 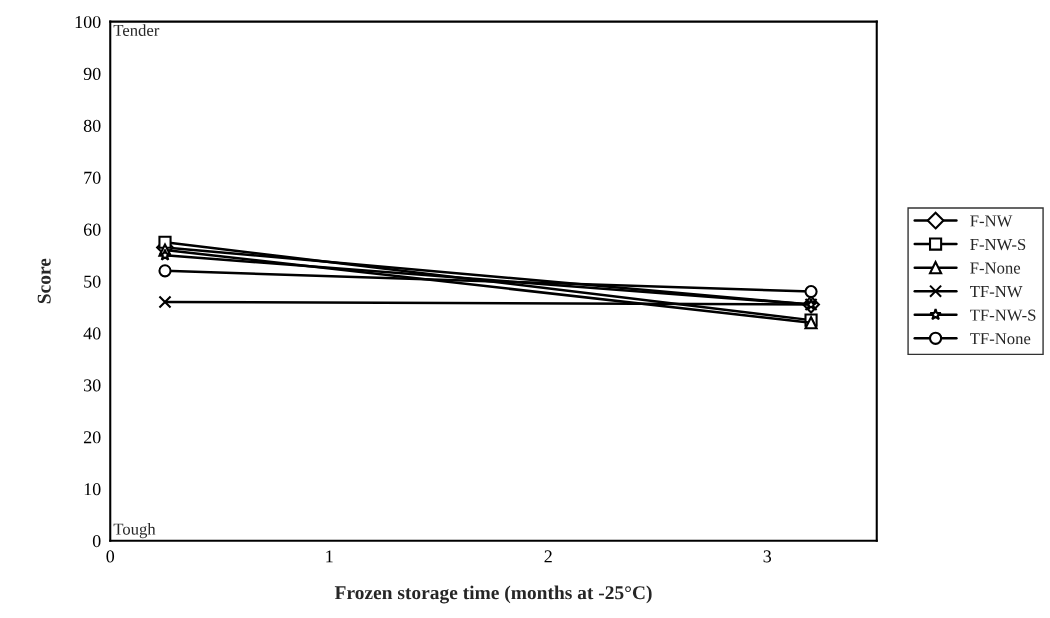 I want to click on legend-label: TF-None, so click(x=1000, y=339).